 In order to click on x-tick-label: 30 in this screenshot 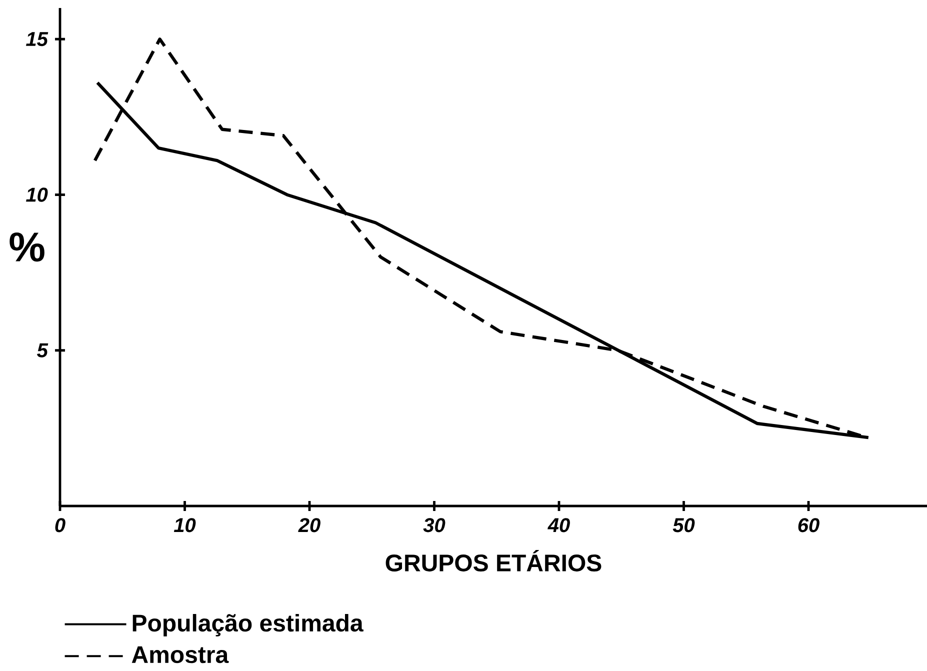, I will do `click(434, 525)`.